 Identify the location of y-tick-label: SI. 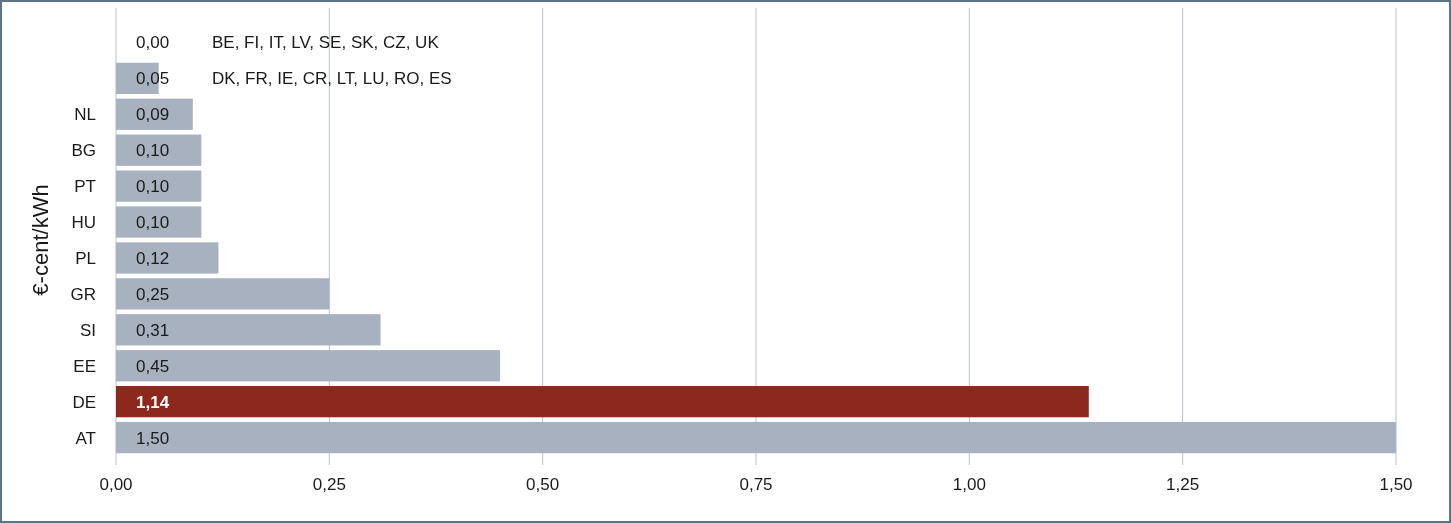
(87, 330).